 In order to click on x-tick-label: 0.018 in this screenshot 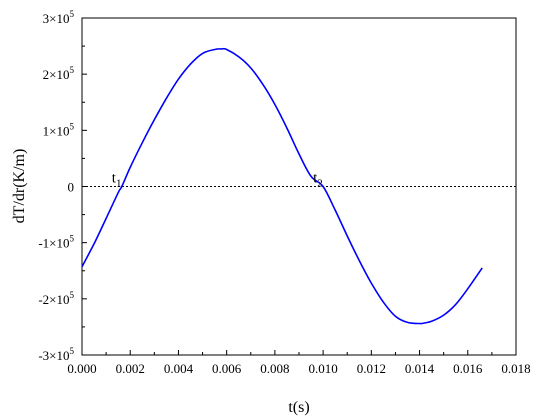, I will do `click(515, 368)`.